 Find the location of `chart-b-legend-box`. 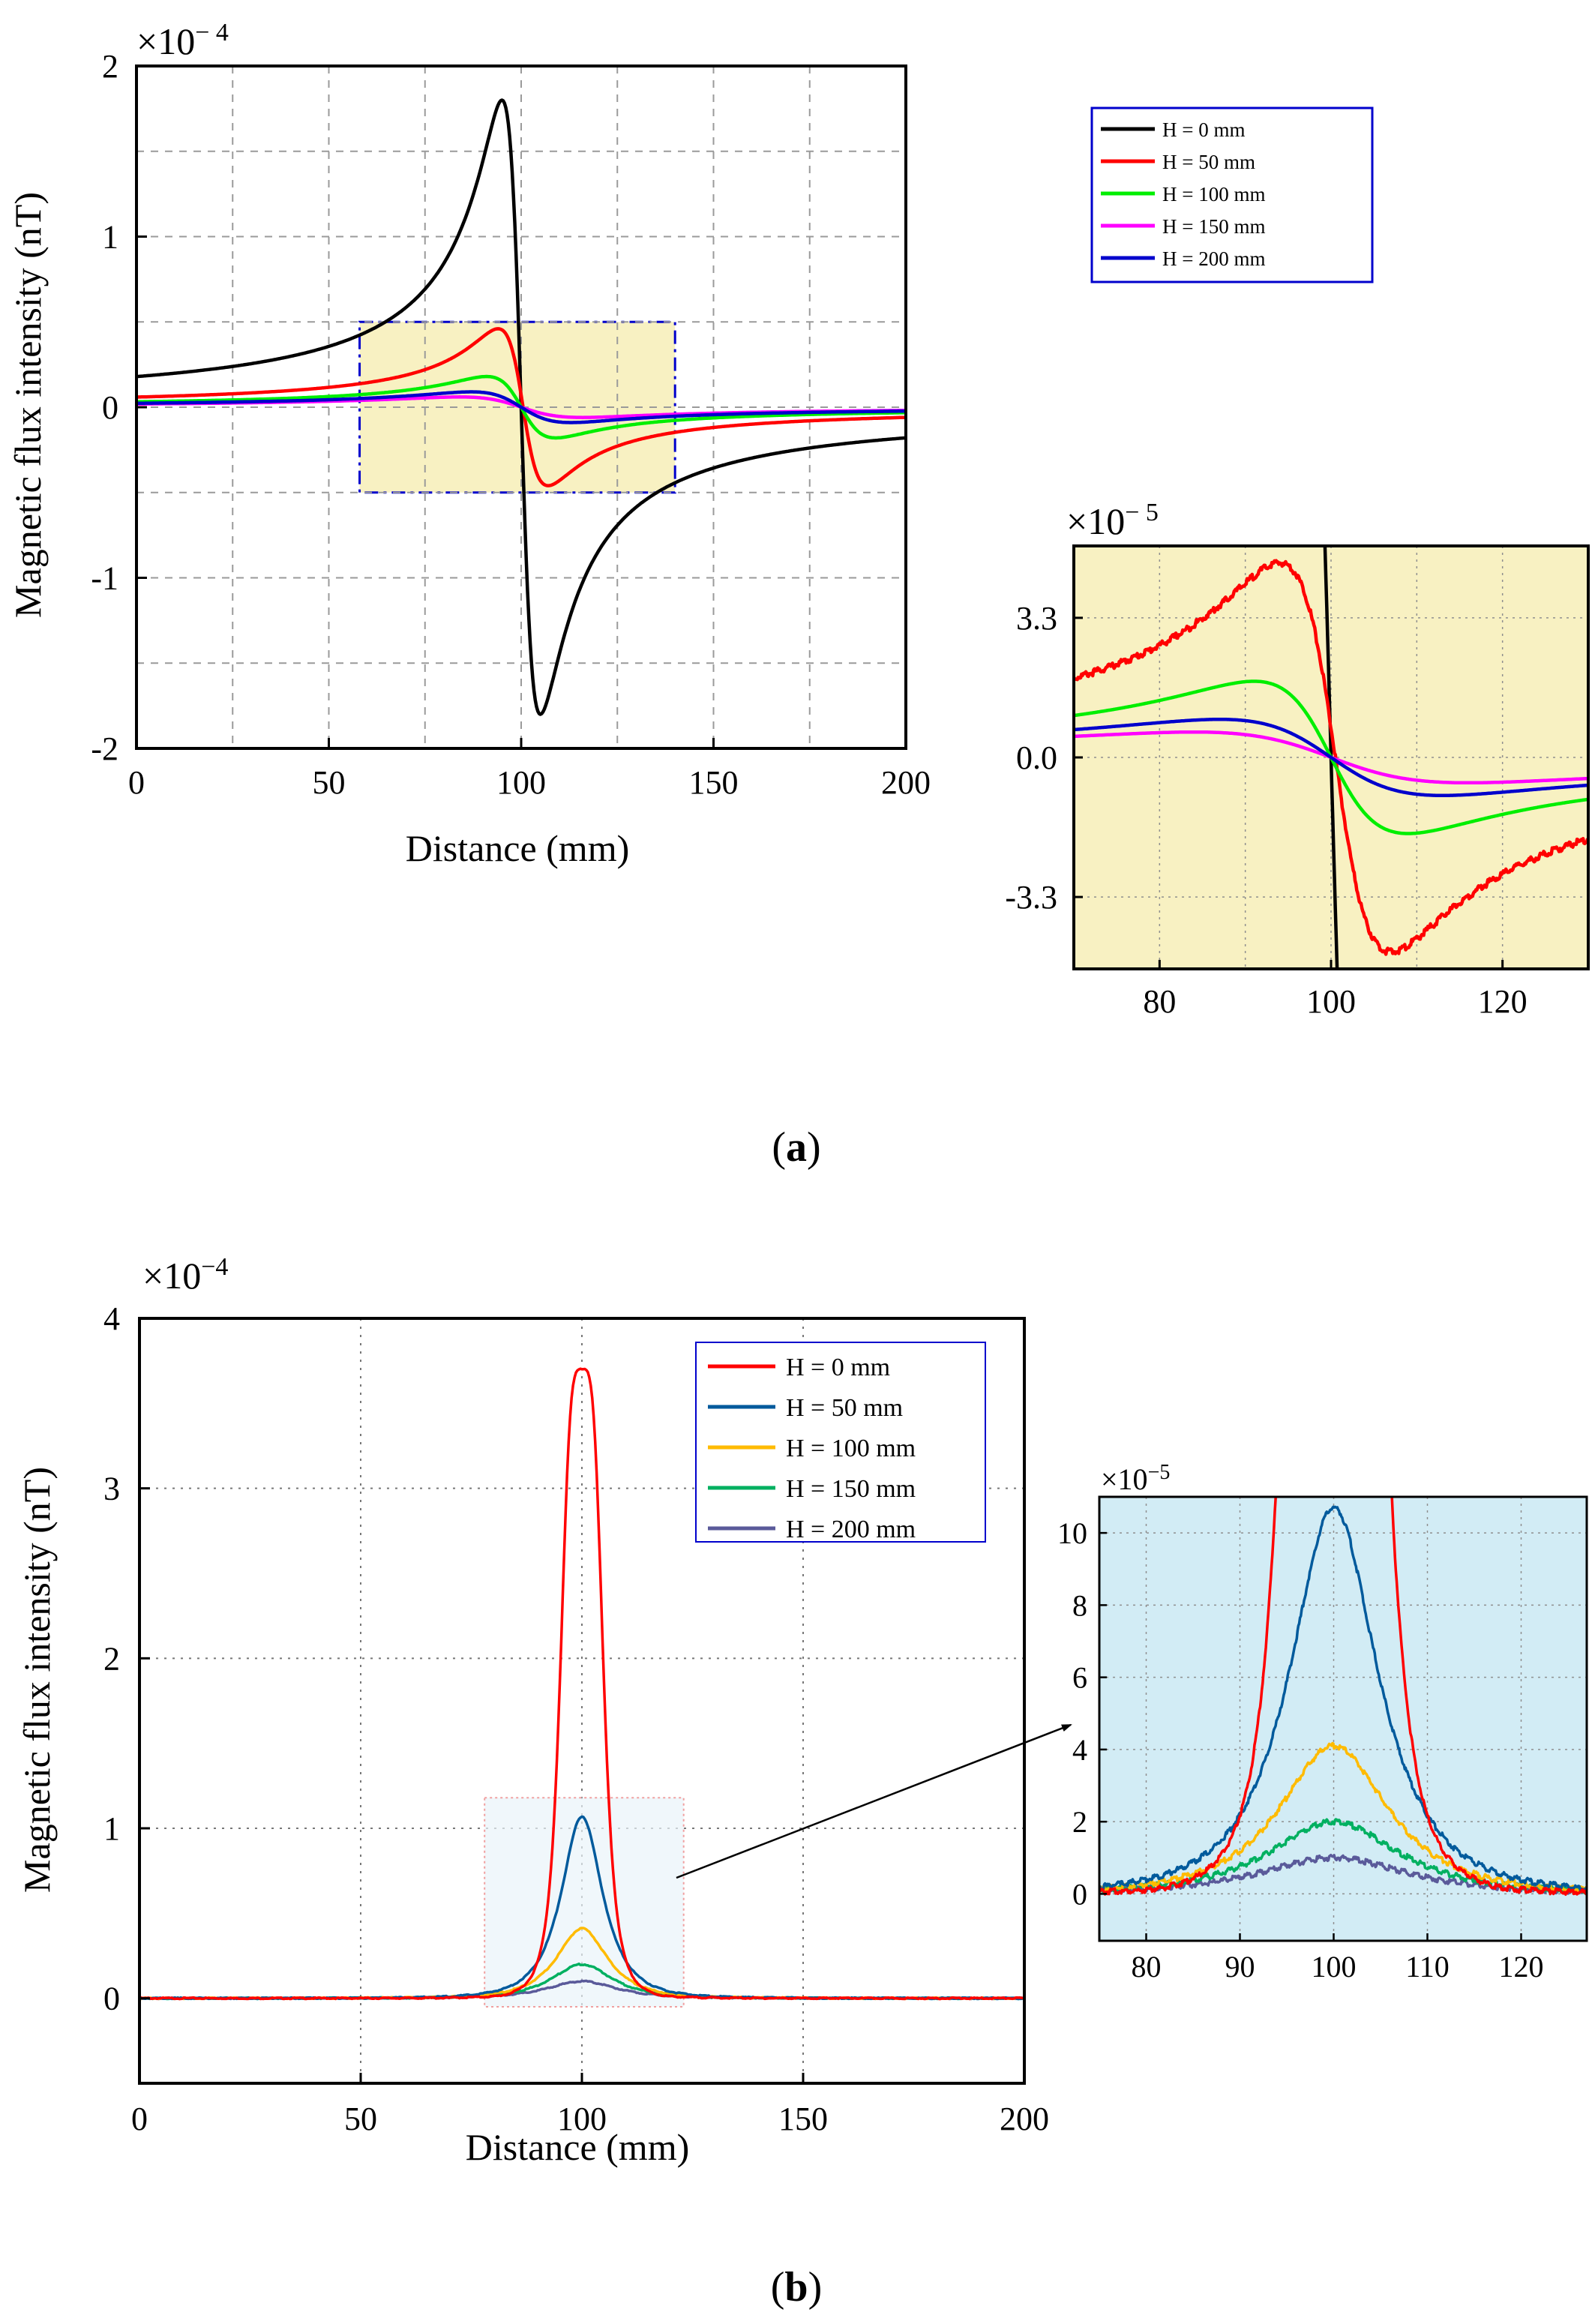

chart-b-legend-box is located at coordinates (840, 1442).